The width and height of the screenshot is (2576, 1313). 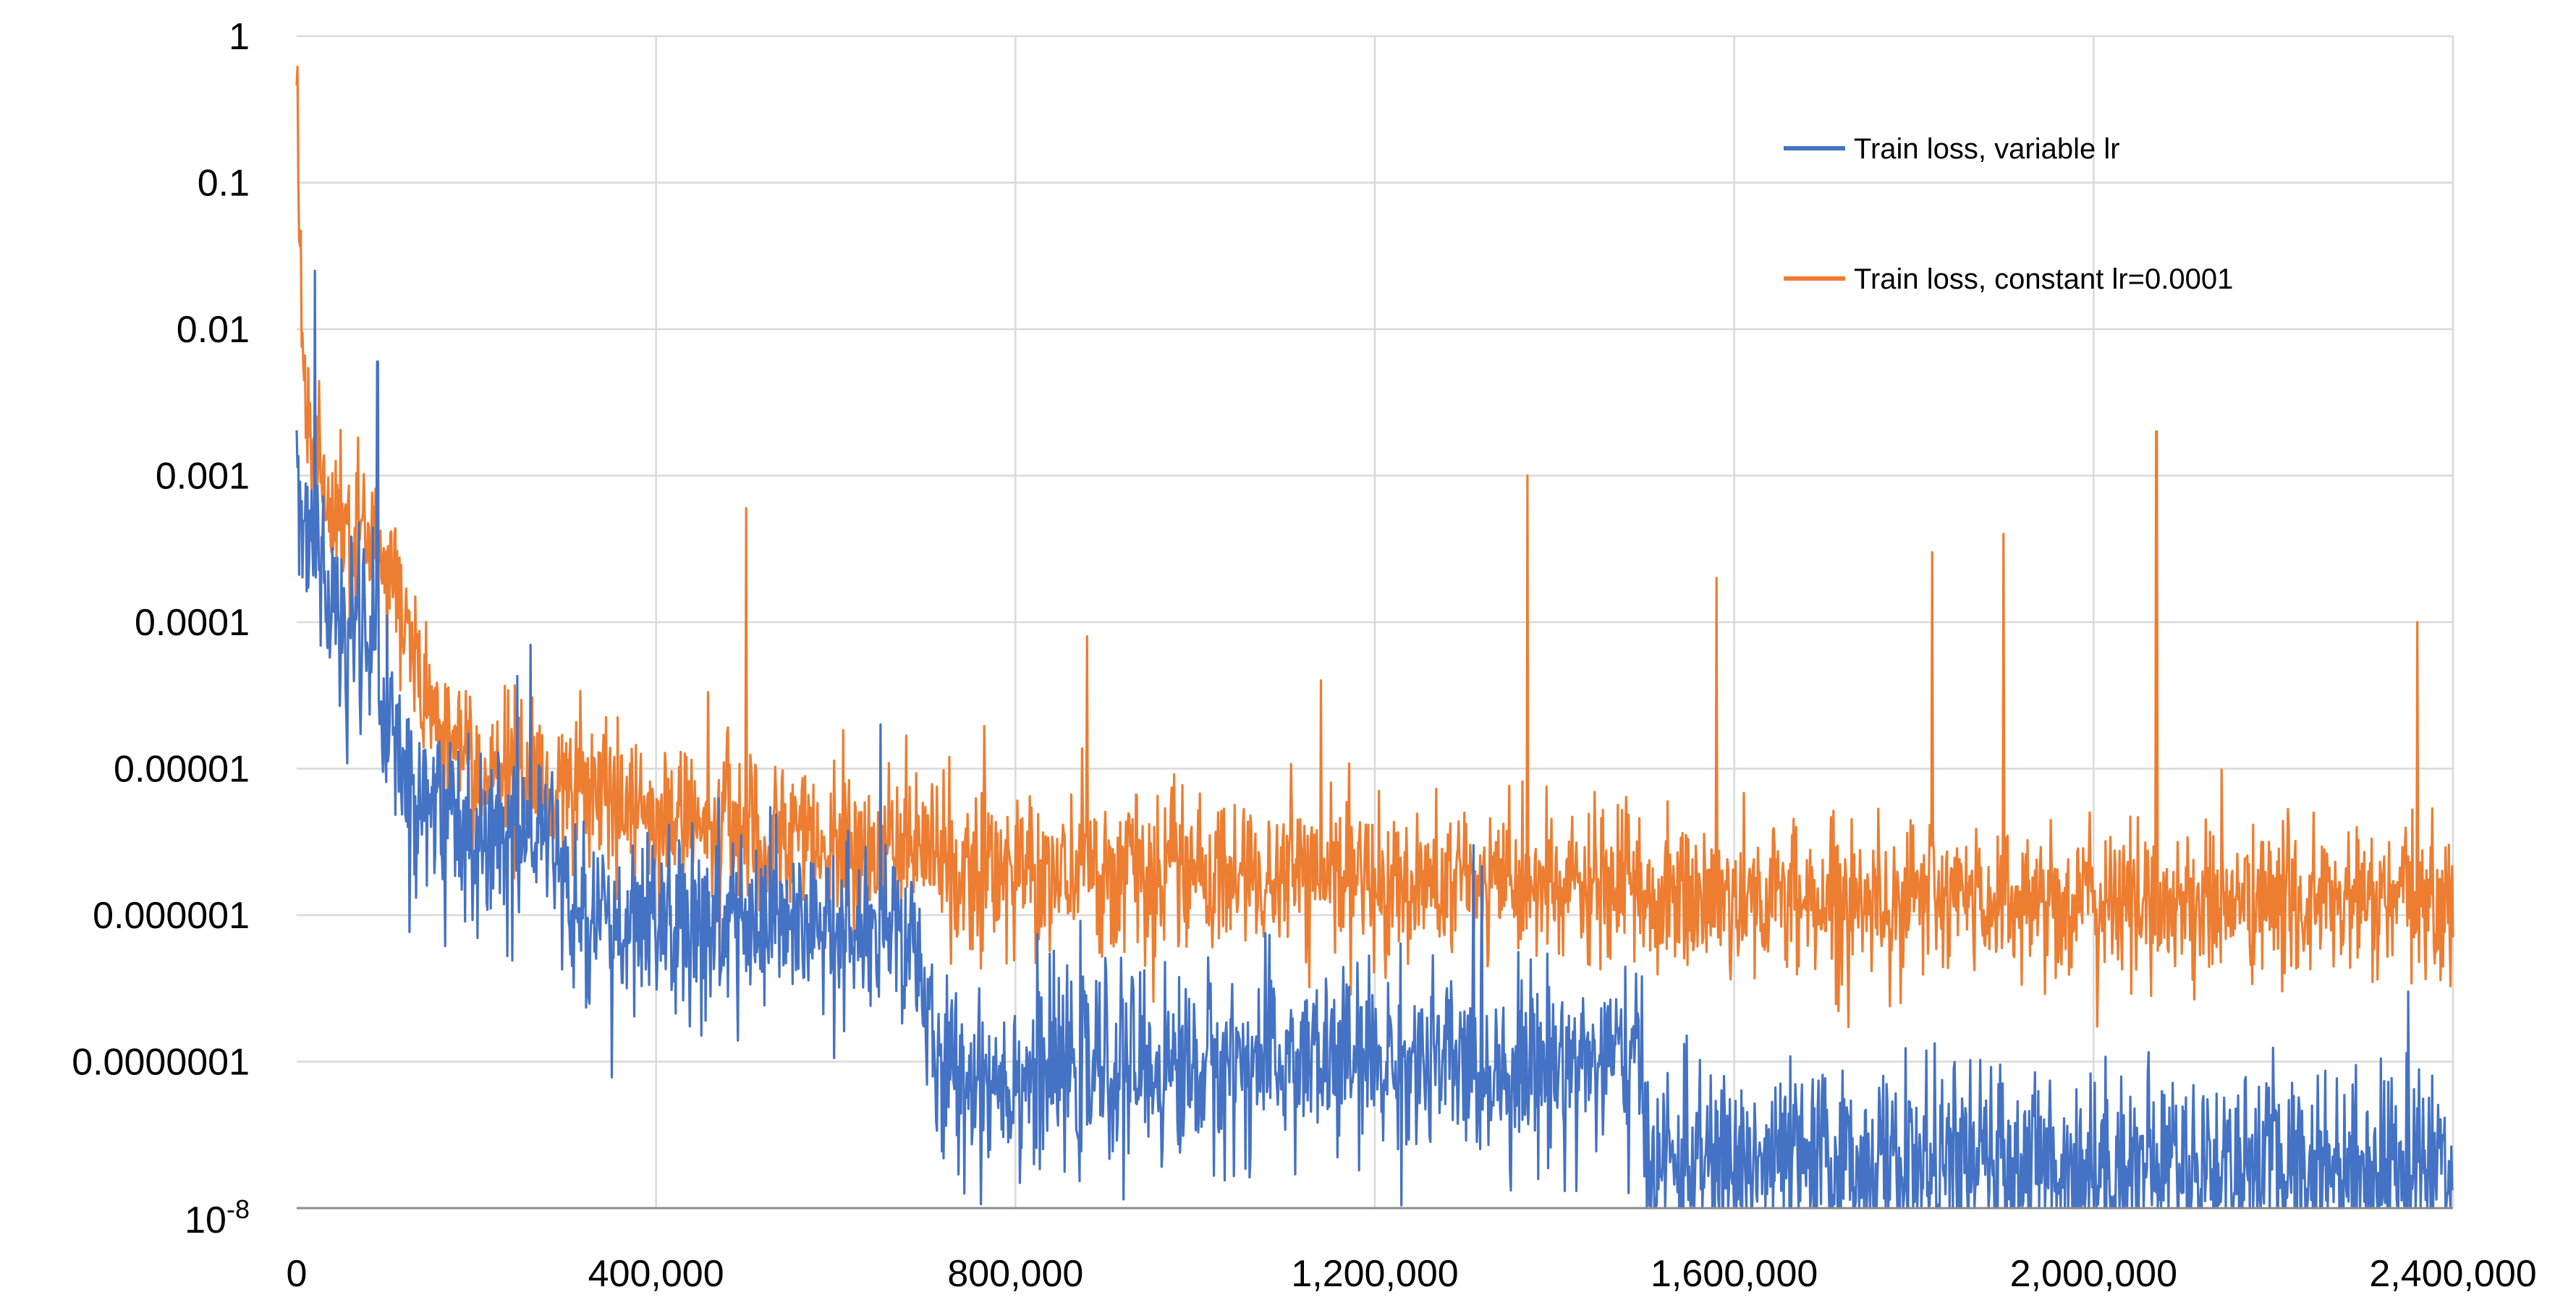 I want to click on x-tick-label: 0, so click(x=297, y=1274).